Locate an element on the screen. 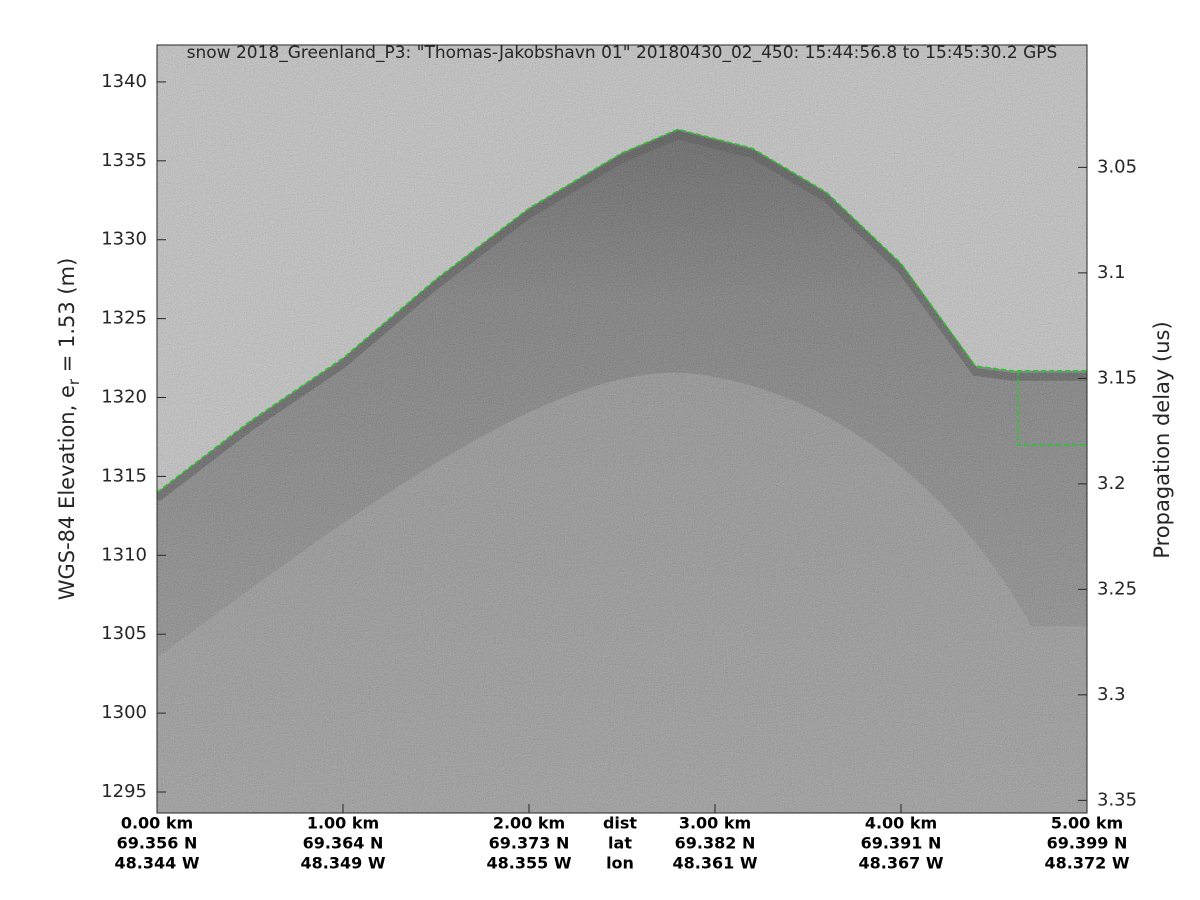 The width and height of the screenshot is (1200, 900). x-tick-label: 4.00 km is located at coordinates (901, 823).